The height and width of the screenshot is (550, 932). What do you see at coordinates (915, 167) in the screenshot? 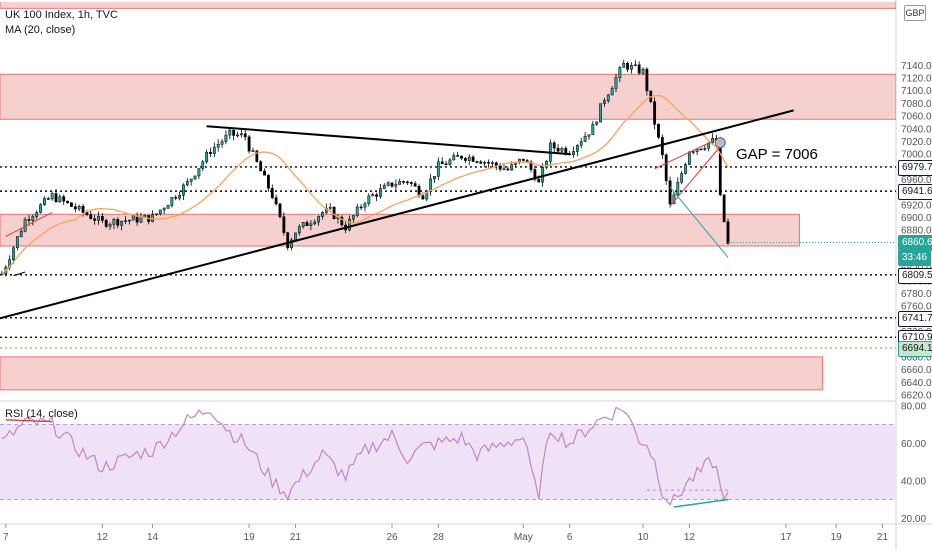
I see `price-level-label: 6979.7` at bounding box center [915, 167].